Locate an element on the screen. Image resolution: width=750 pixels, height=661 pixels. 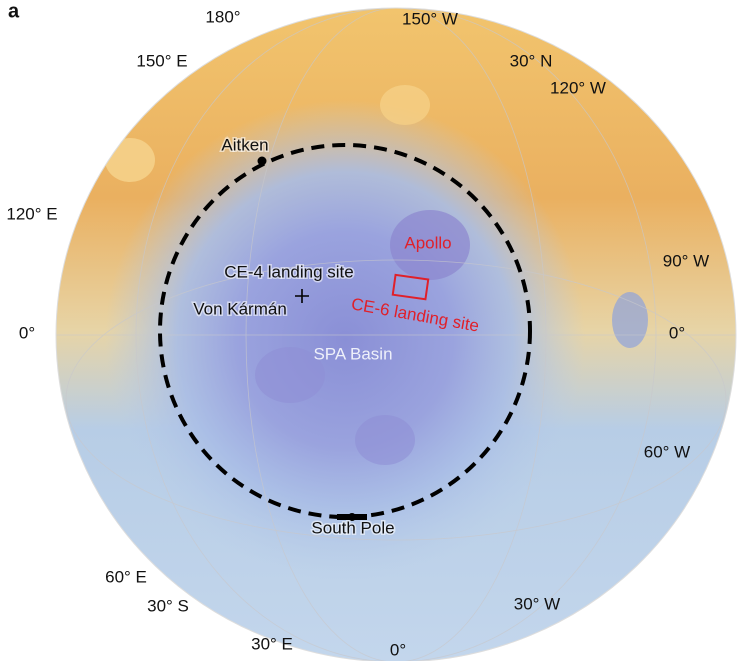
panel-label: a is located at coordinates (14, 11).